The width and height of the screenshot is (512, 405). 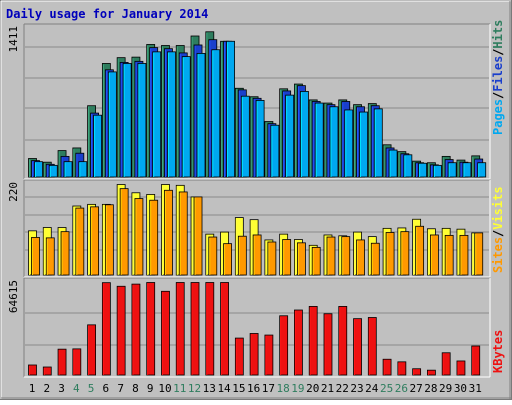 What do you see at coordinates (224, 388) in the screenshot?
I see `x-tick-day-14: 14` at bounding box center [224, 388].